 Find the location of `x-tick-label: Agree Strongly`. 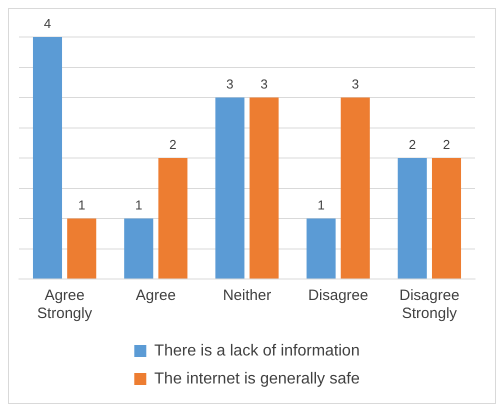

x-tick-label: Agree Strongly is located at coordinates (65, 304).